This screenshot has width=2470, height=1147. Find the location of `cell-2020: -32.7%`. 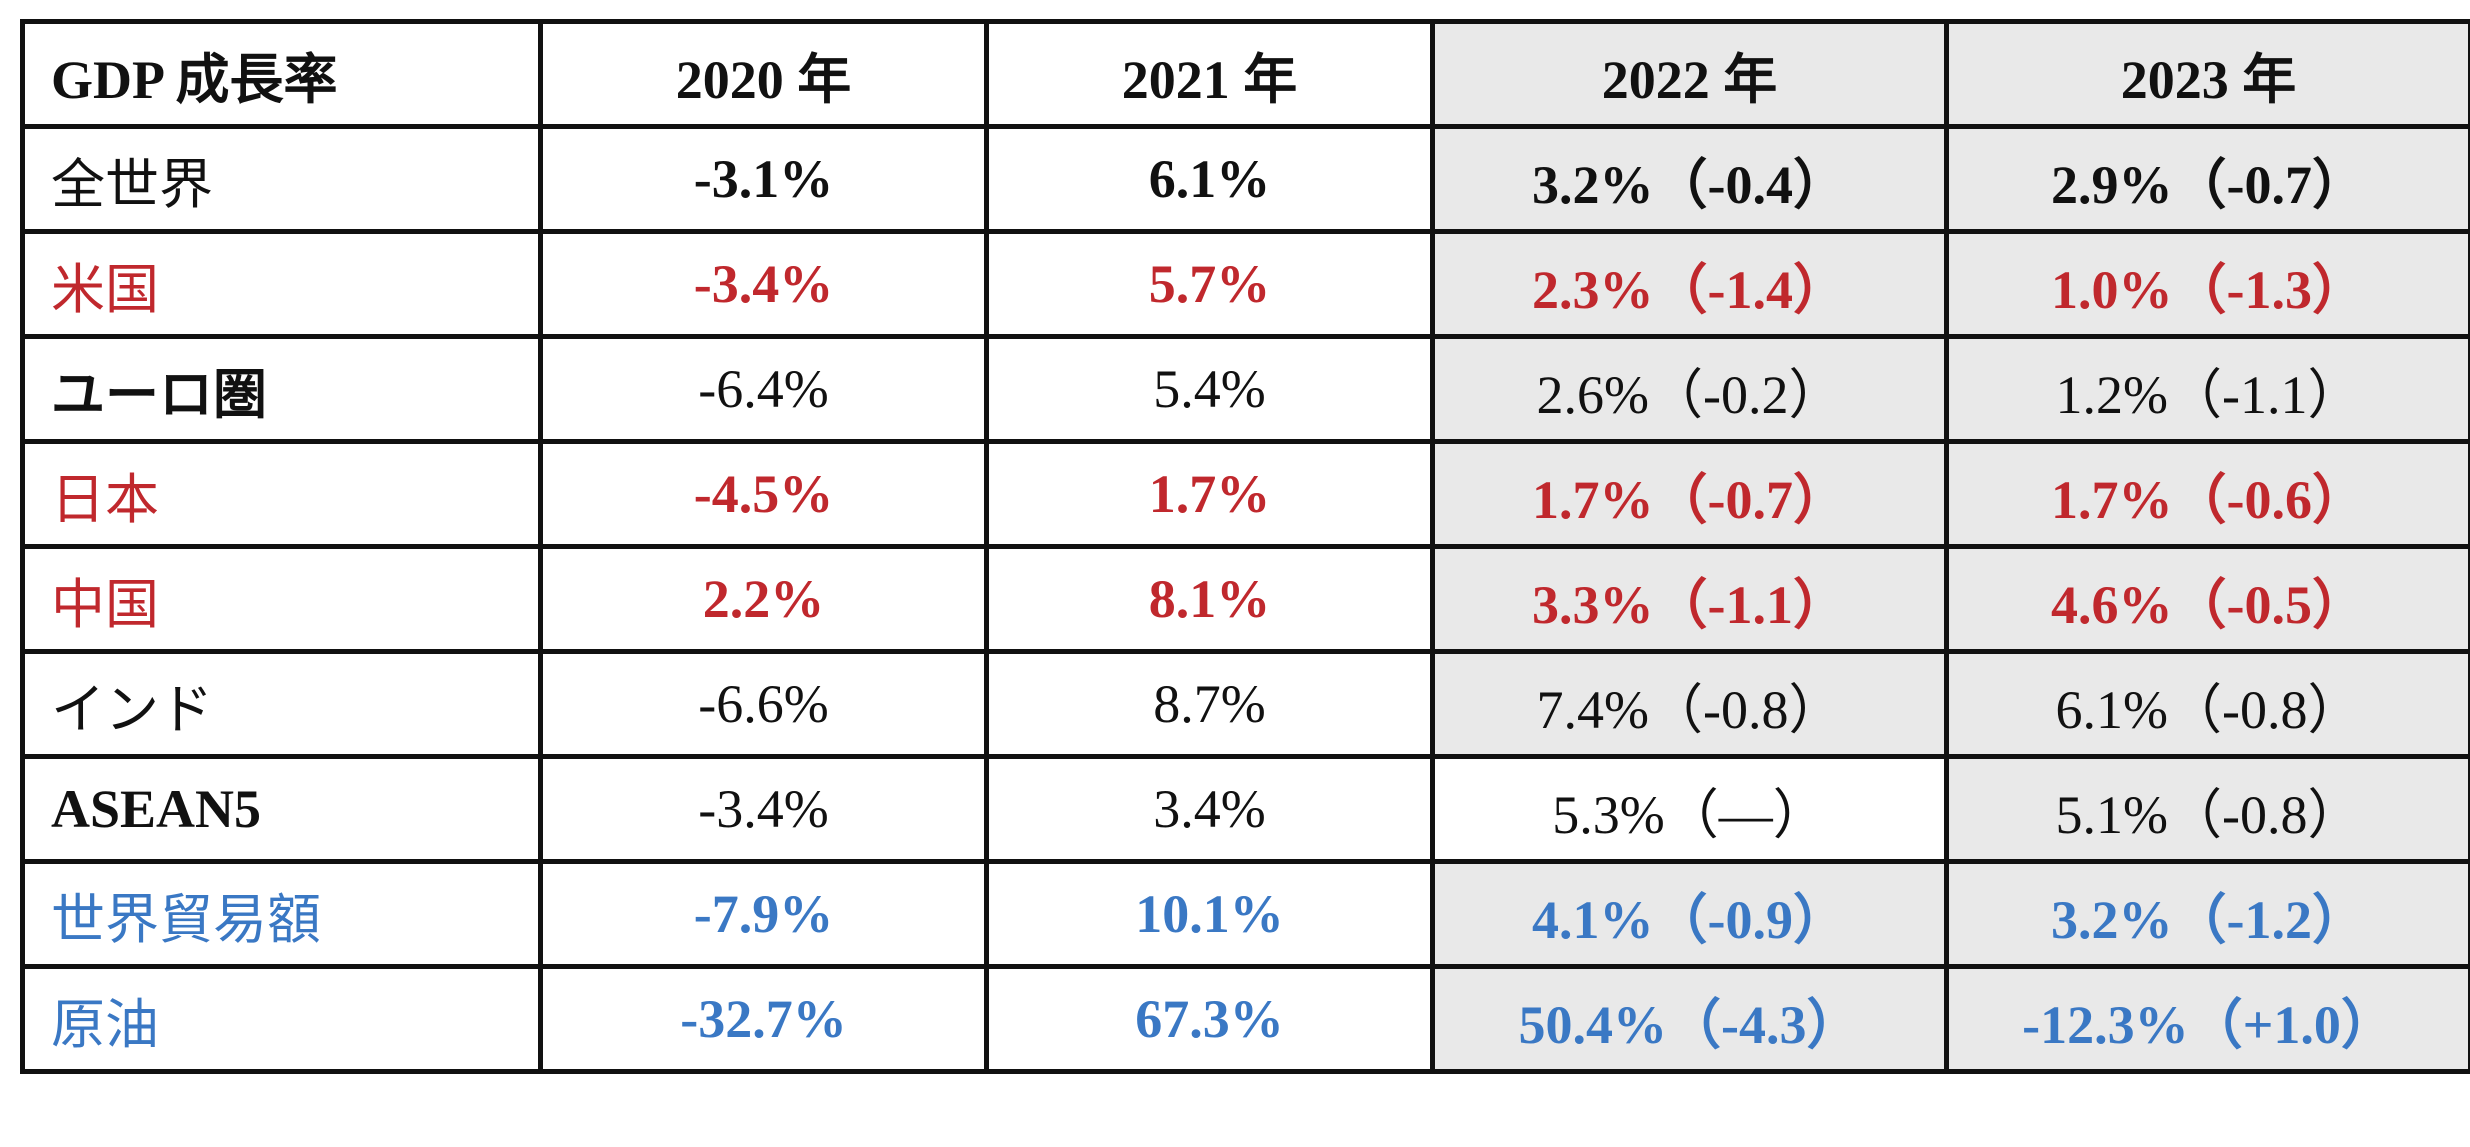

cell-2020: -32.7% is located at coordinates (763, 1019).